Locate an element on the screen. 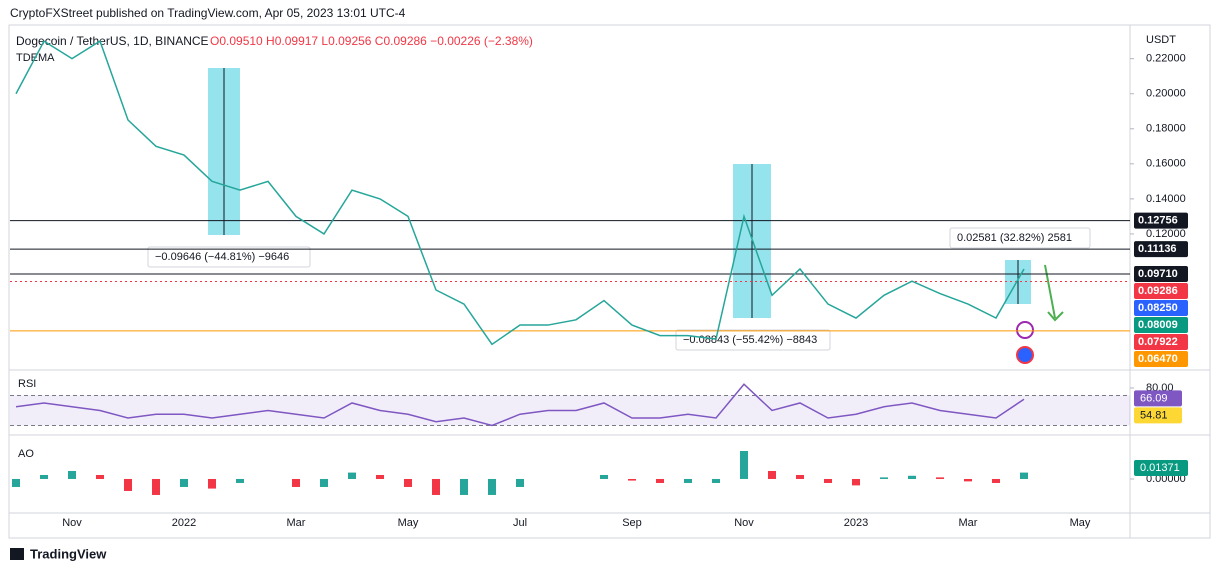 The height and width of the screenshot is (578, 1218). annotation: −0.08843 (−55.42%) −8843 is located at coordinates (750, 340).